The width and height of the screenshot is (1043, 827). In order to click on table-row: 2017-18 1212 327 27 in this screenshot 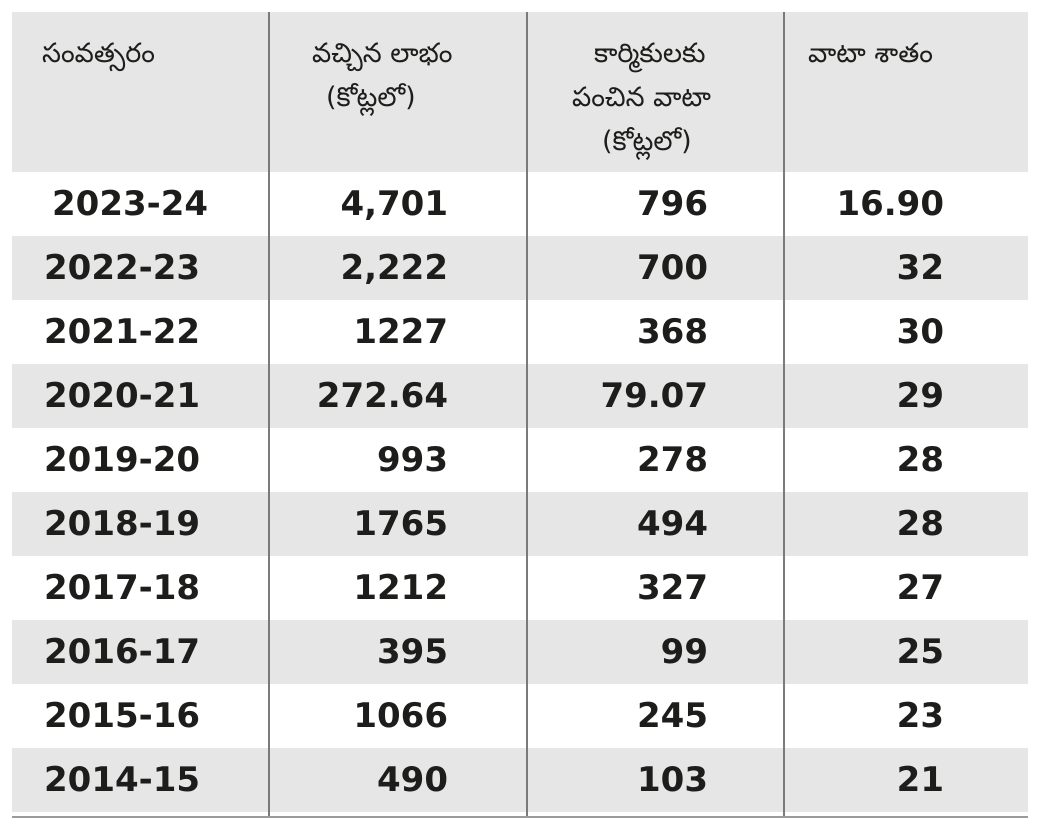, I will do `click(520, 588)`.